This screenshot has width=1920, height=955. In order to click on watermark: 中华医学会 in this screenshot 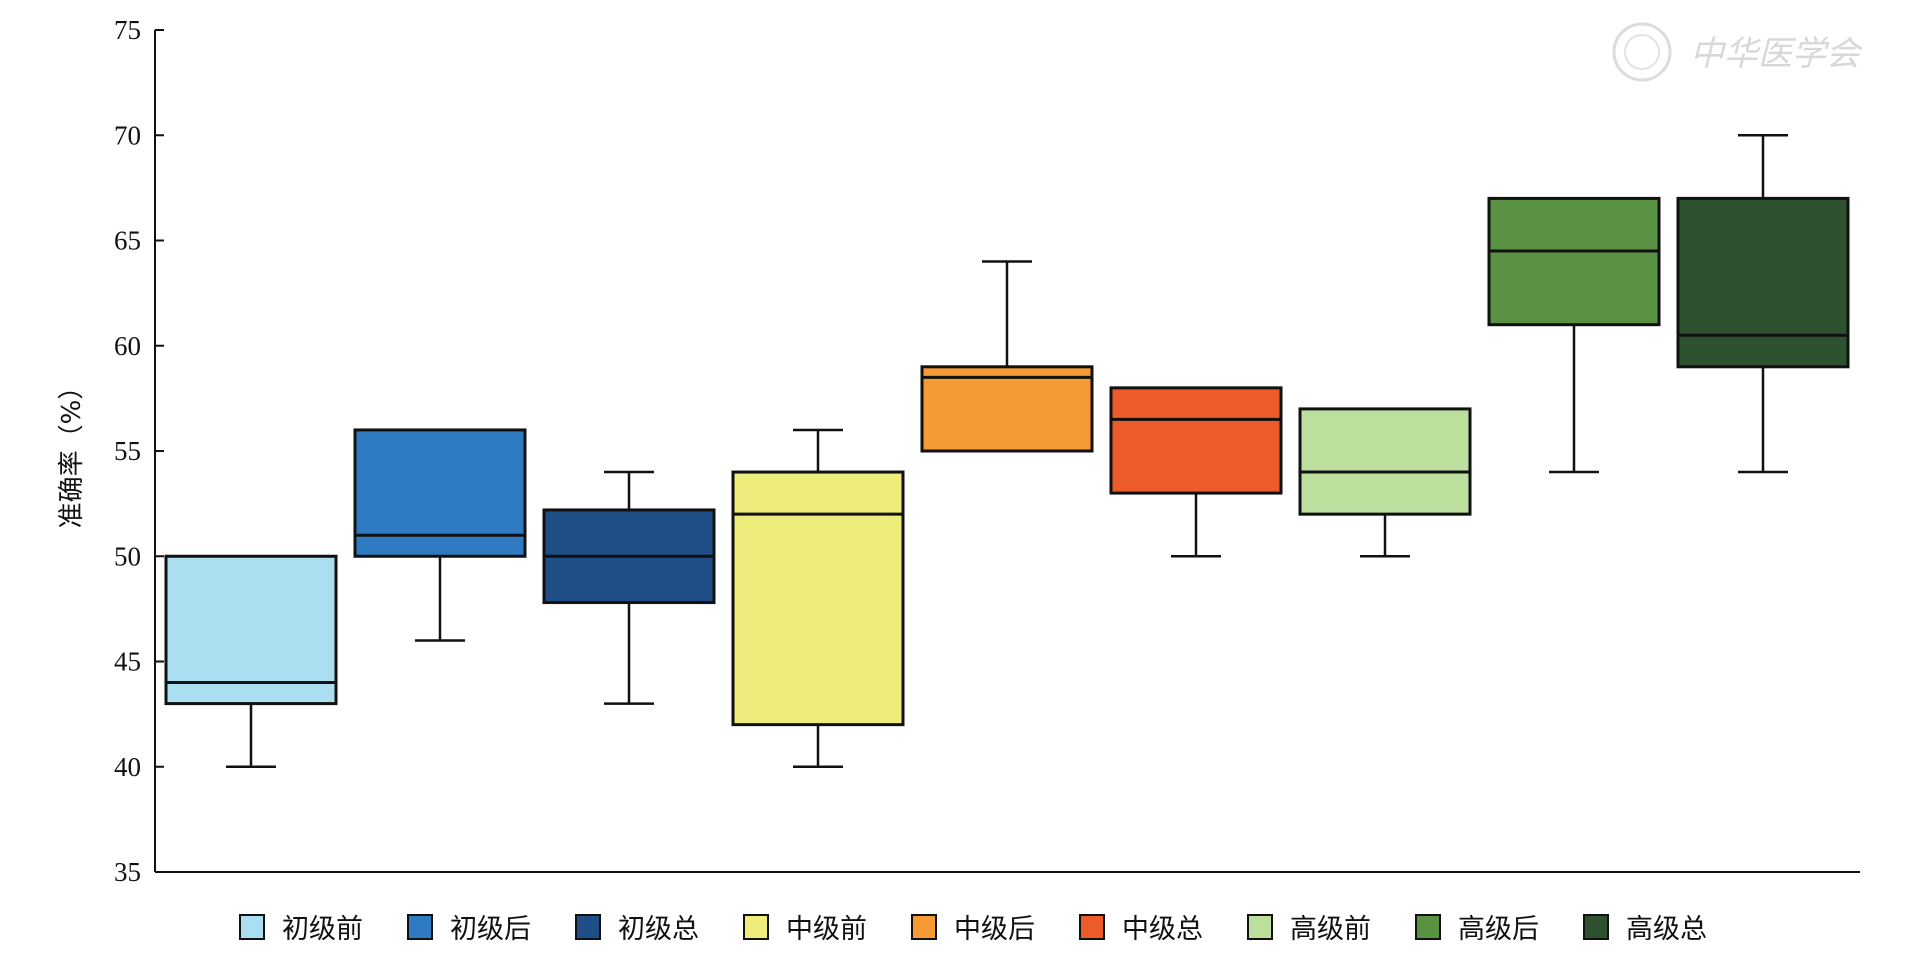, I will do `click(1738, 52)`.